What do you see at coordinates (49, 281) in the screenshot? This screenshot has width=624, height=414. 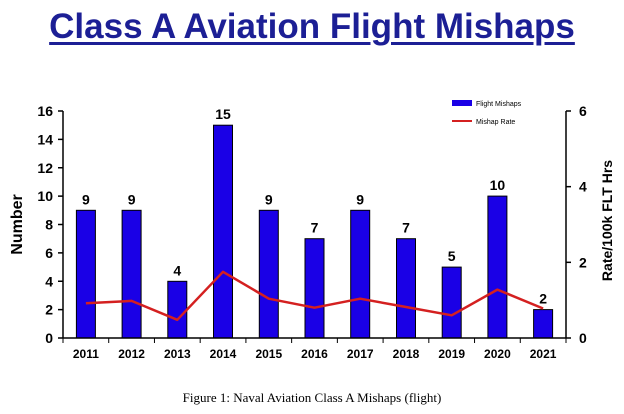 I see `y-tick-label: 4` at bounding box center [49, 281].